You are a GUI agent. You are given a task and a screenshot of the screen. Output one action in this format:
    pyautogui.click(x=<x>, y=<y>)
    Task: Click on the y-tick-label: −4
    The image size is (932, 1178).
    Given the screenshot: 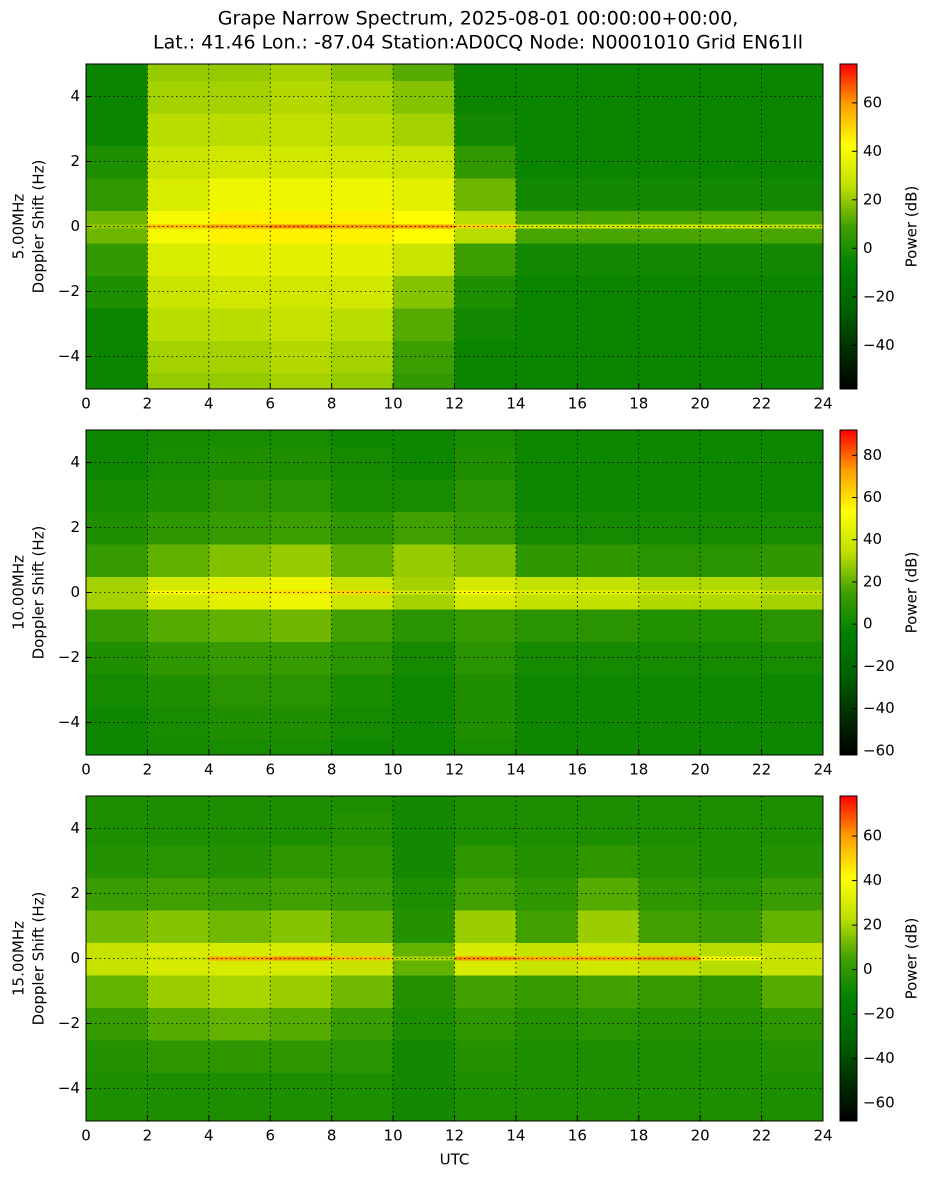 What is the action you would take?
    pyautogui.click(x=69, y=722)
    